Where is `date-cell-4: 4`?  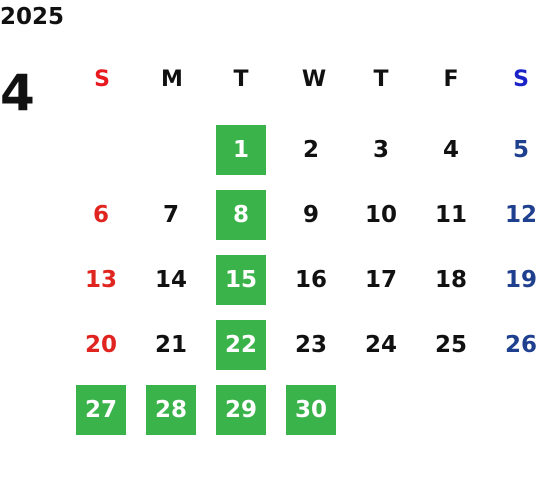
date-cell-4: 4 is located at coordinates (450, 150).